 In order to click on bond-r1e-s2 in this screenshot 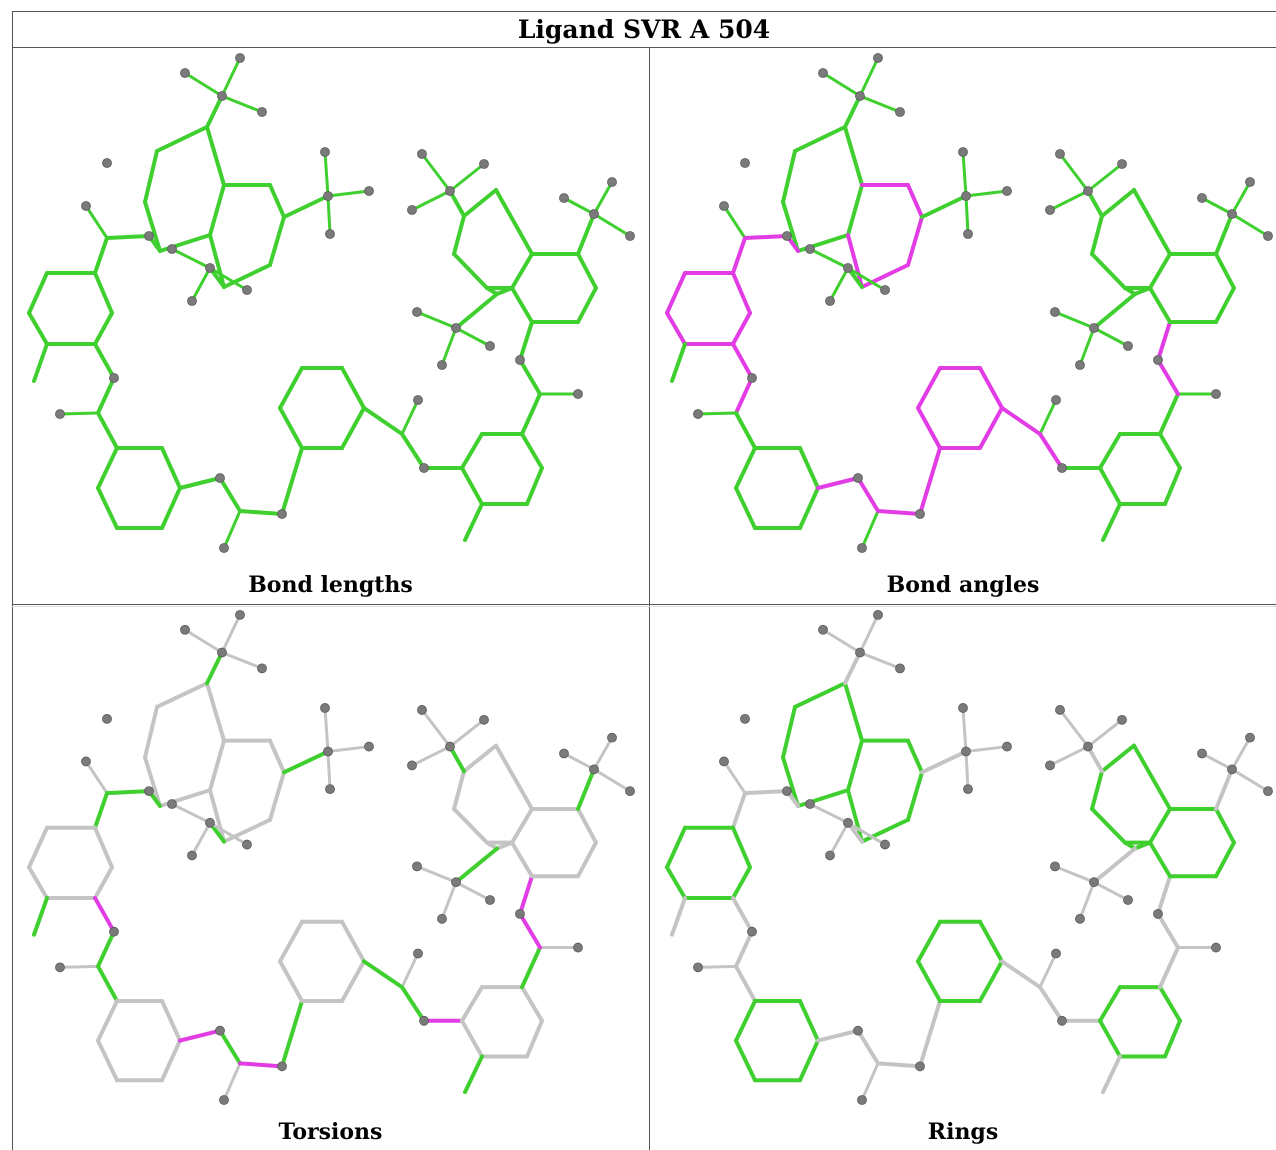, I will do `click(104, 915)`.